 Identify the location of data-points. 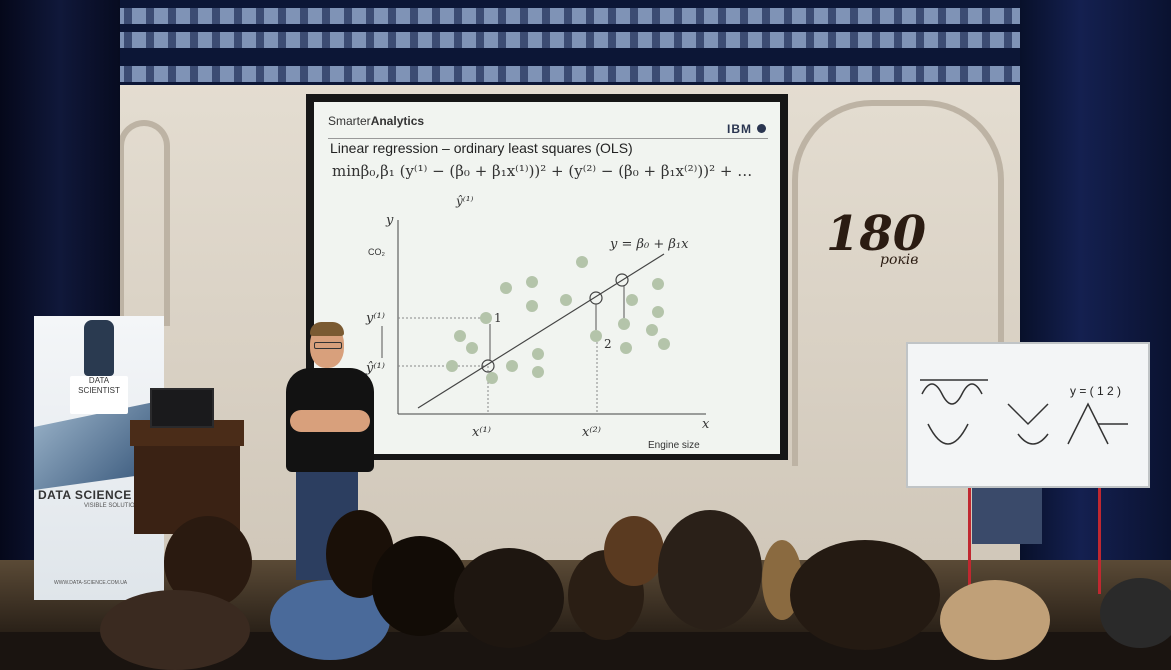
(558, 320).